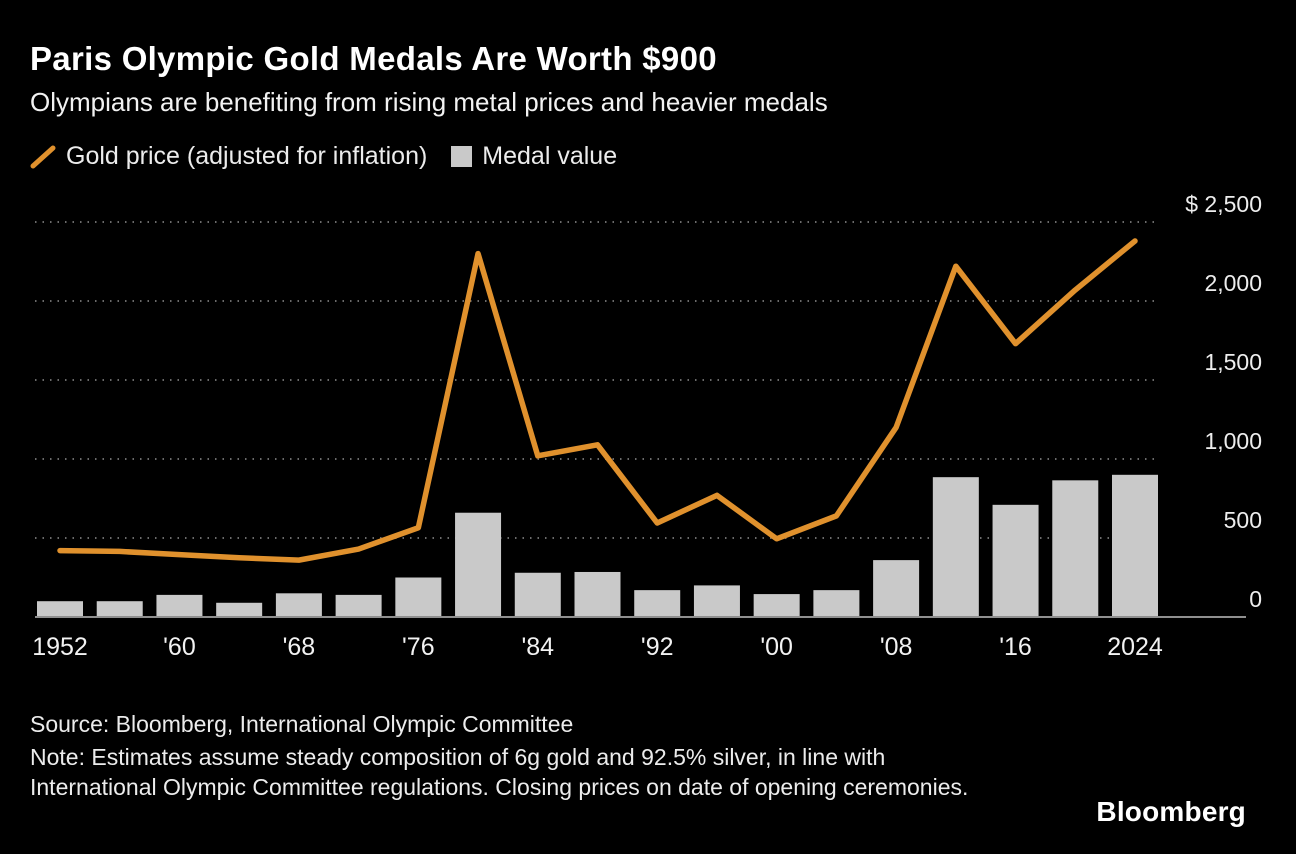  Describe the element at coordinates (550, 156) in the screenshot. I see `legend-label-medal-value: Medal value` at that location.